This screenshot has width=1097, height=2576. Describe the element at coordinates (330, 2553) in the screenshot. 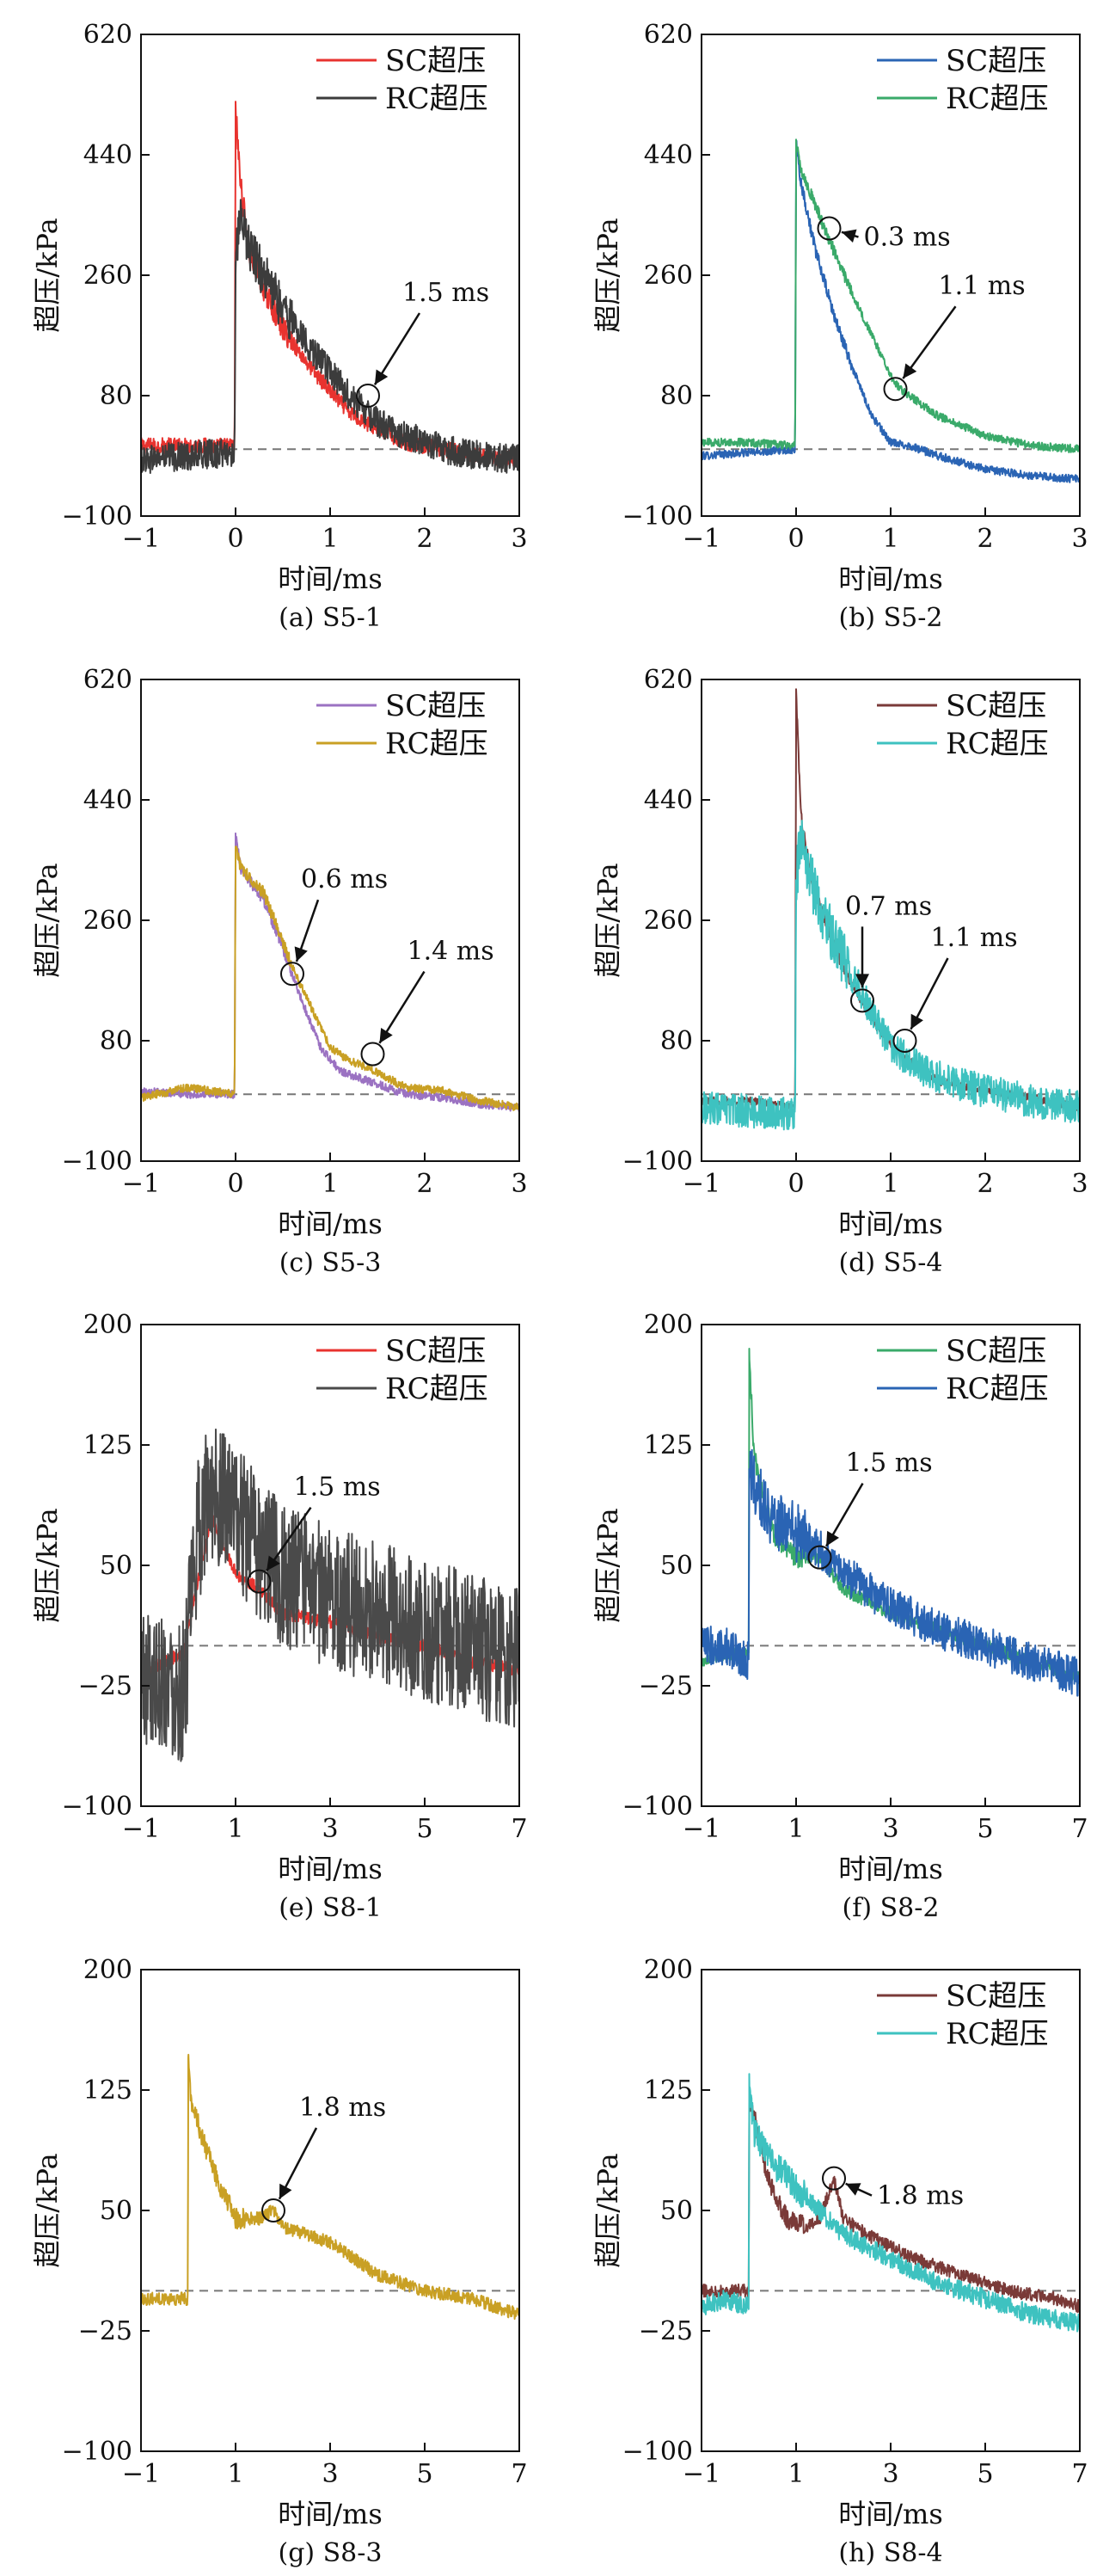

I see `panel-caption: (g) S8-3` at that location.